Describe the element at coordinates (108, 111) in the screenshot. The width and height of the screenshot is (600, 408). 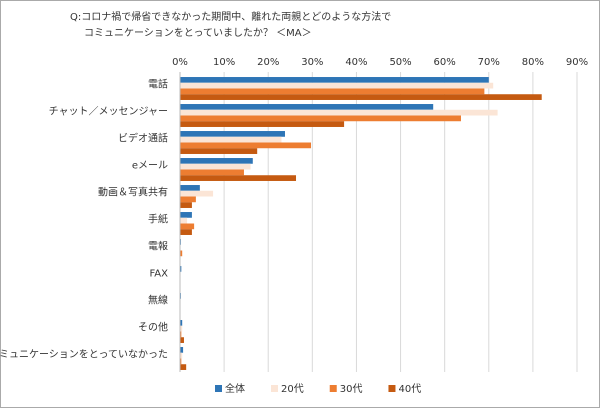
I see `y-tick-label: チャット／メッセンジャー` at that location.